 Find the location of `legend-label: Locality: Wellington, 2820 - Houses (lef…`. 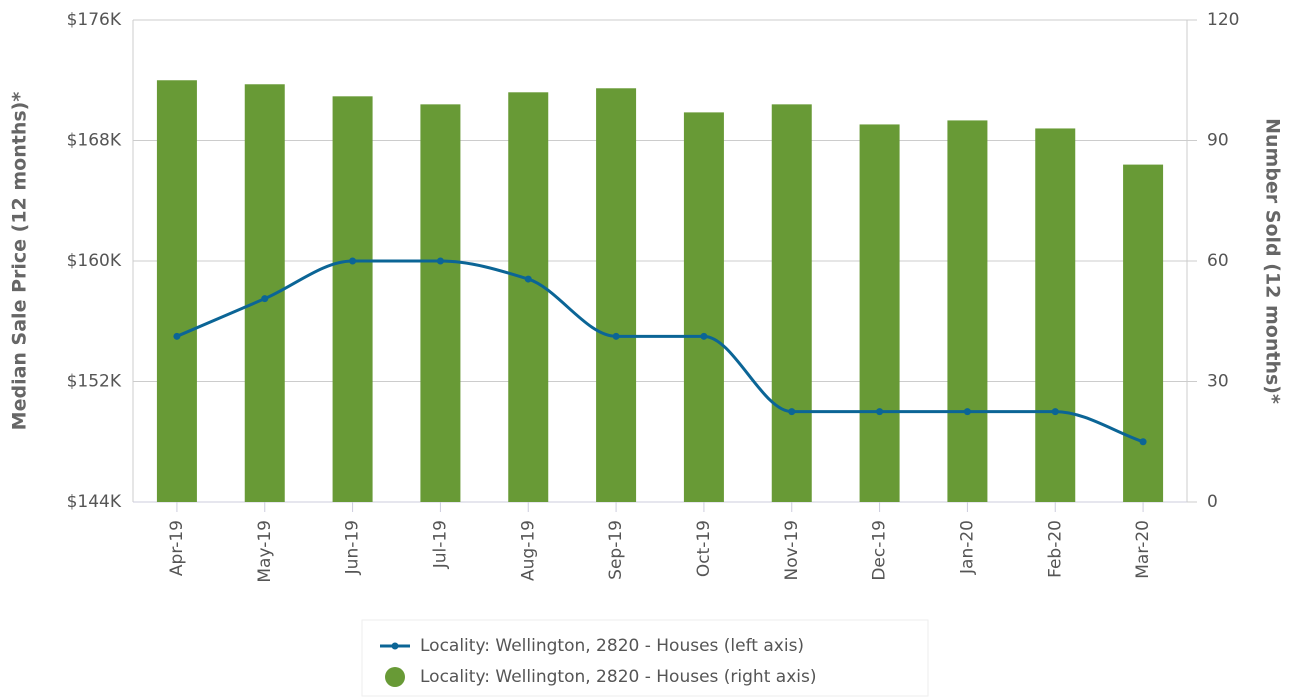

legend-label: Locality: Wellington, 2820 - Houses (lef… is located at coordinates (612, 646).